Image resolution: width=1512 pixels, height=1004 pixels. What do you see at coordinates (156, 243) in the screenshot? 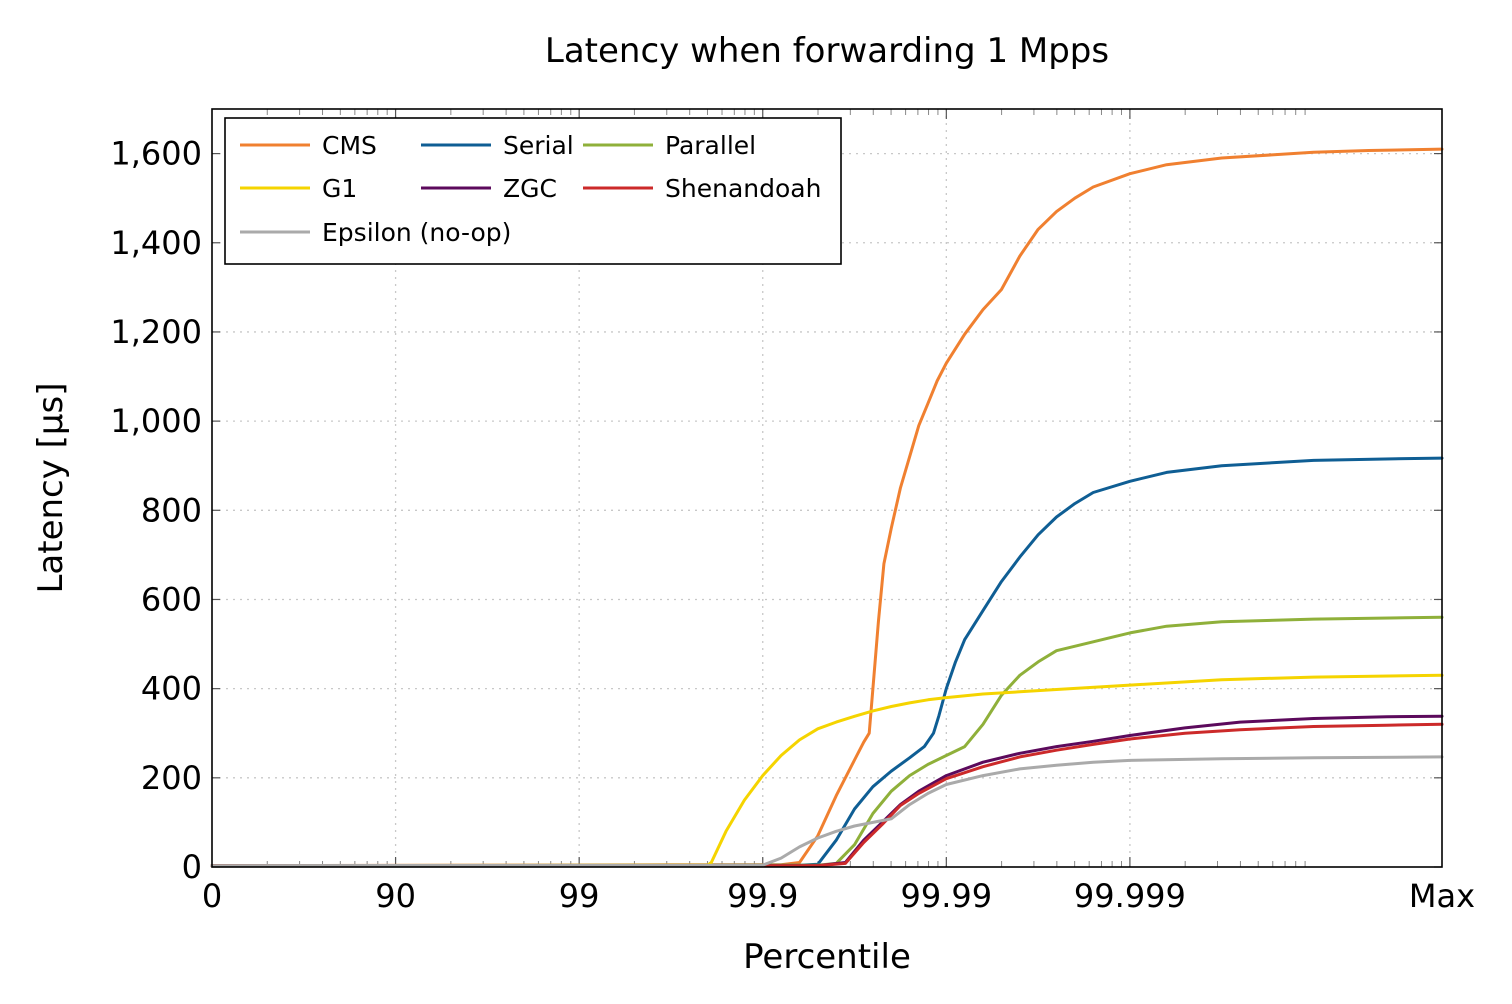
I see `y-tick-label: 1,400` at bounding box center [156, 243].